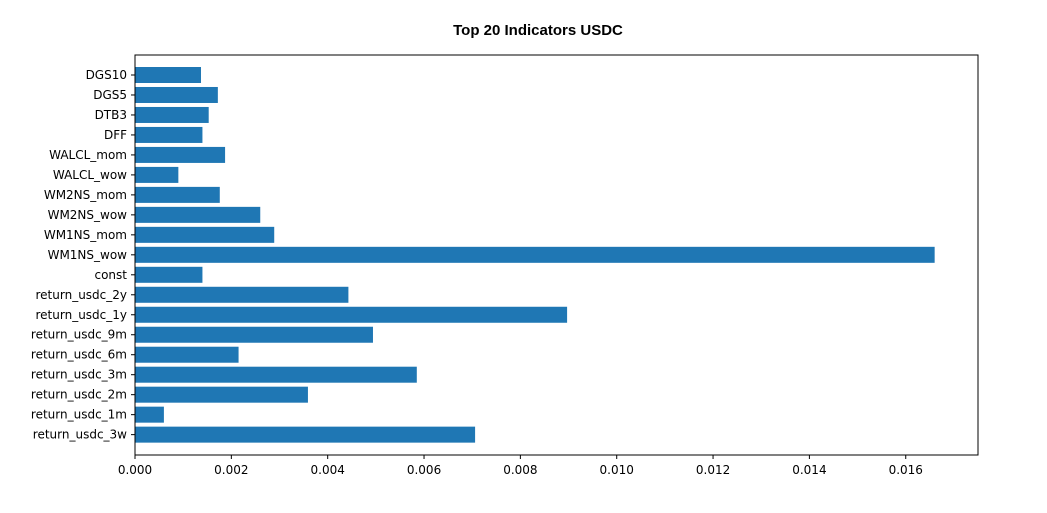 The width and height of the screenshot is (1047, 513). Describe the element at coordinates (115, 135) in the screenshot. I see `y-tick-label: DFF` at that location.